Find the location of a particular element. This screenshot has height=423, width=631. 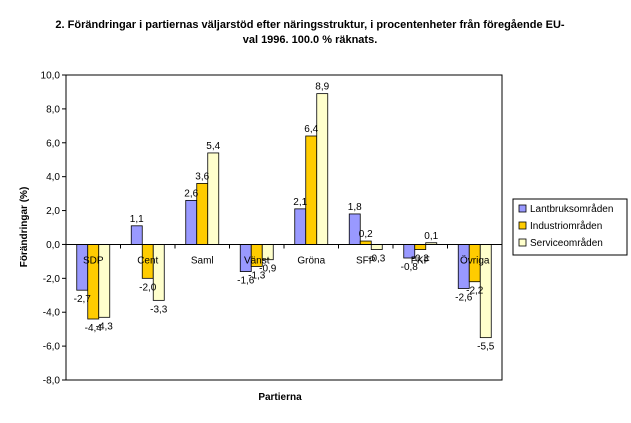

category-label: FKF is located at coordinates (420, 260).